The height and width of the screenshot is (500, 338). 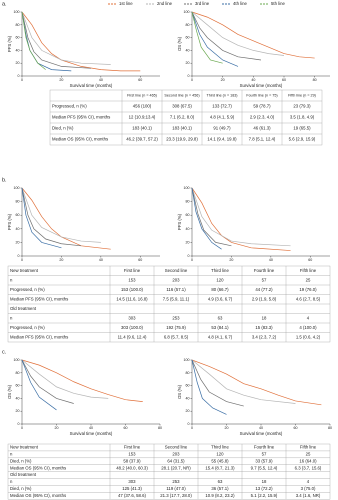 What do you see at coordinates (302, 139) in the screenshot?
I see `table-cell: 5.6 (2.9, 15.9)` at bounding box center [302, 139].